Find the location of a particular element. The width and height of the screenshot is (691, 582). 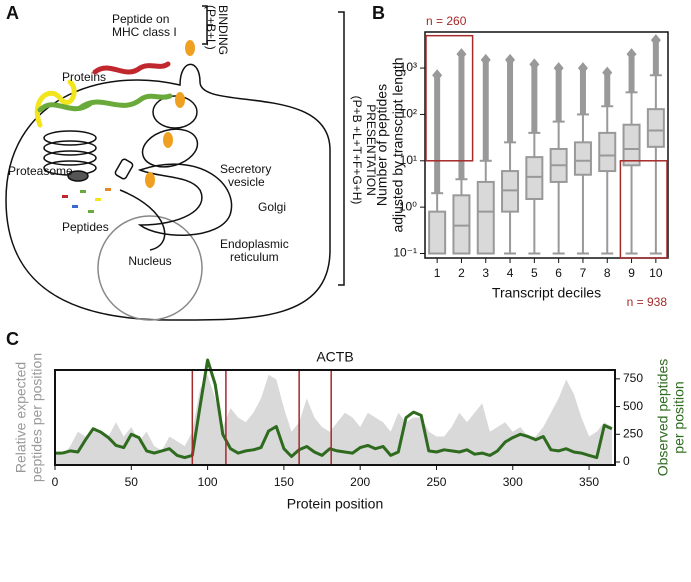

label: PRESENTATION is located at coordinates (371, 150).